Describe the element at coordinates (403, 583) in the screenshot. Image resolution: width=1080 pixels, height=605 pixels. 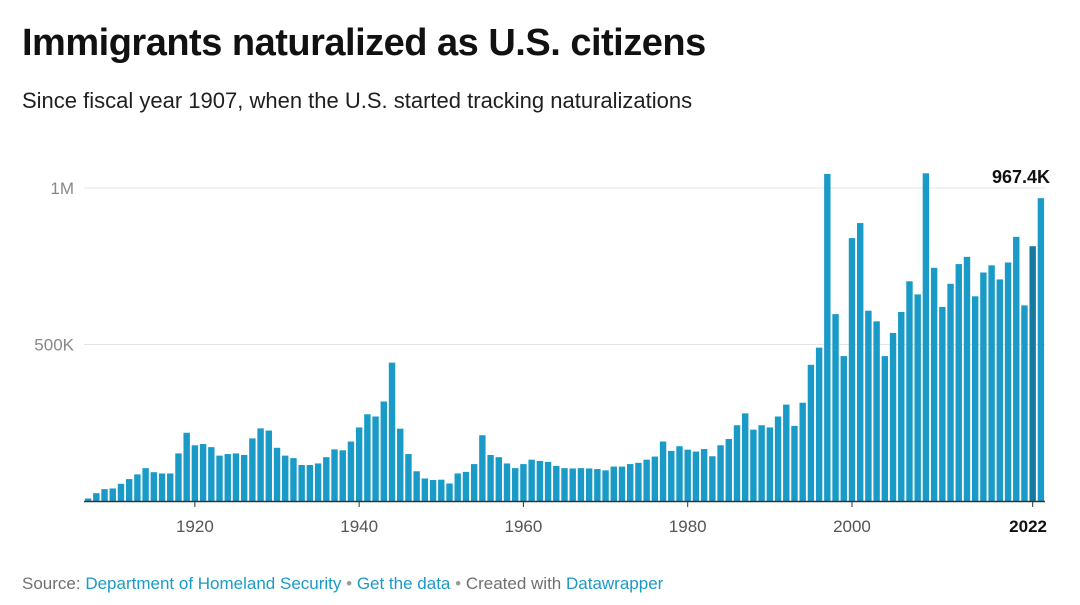
I see `get-data-link: Get the data` at that location.